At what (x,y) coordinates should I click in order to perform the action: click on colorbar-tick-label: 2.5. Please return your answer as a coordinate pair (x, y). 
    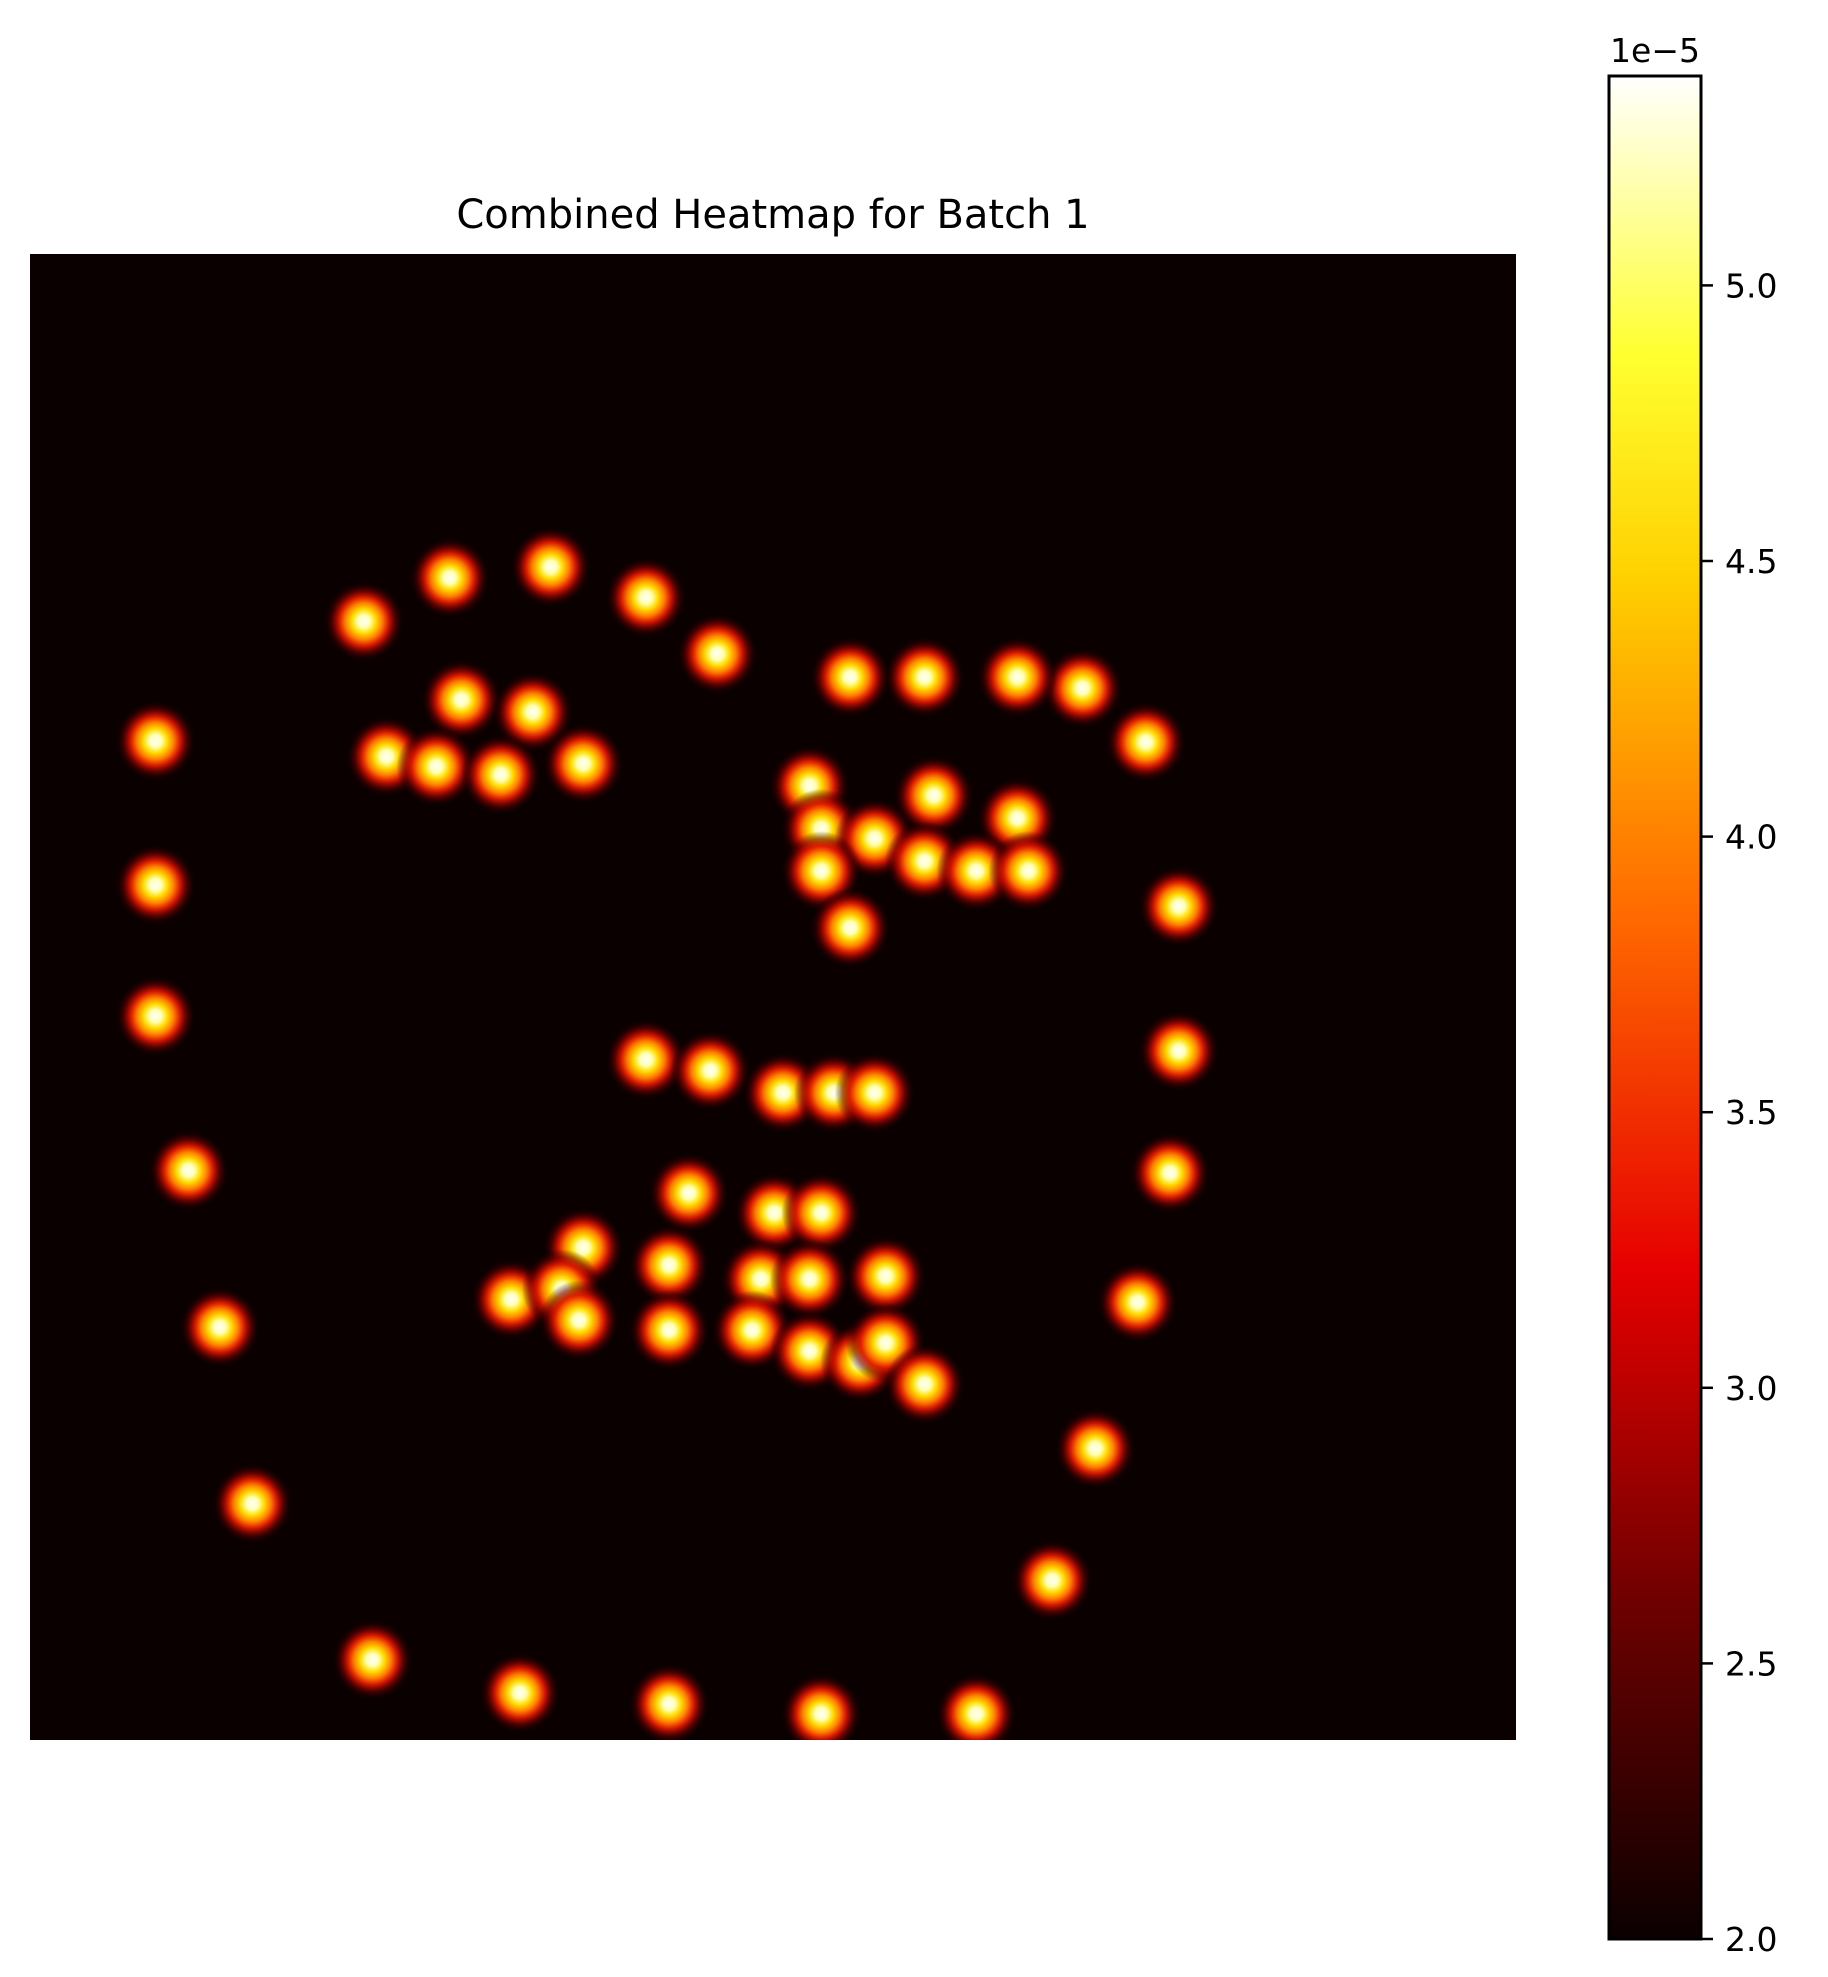
    Looking at the image, I should click on (1751, 1663).